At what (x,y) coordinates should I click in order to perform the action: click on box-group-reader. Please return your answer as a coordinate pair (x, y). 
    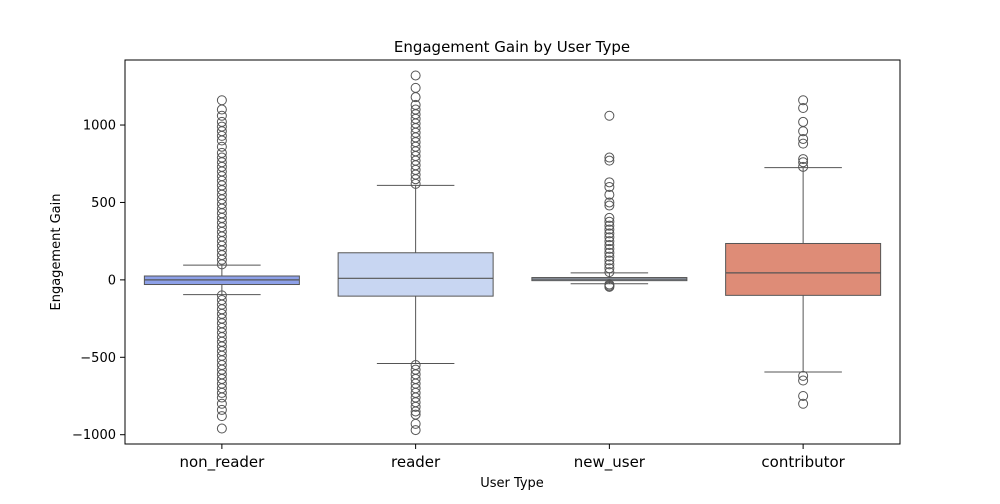
    Looking at the image, I should click on (415, 253).